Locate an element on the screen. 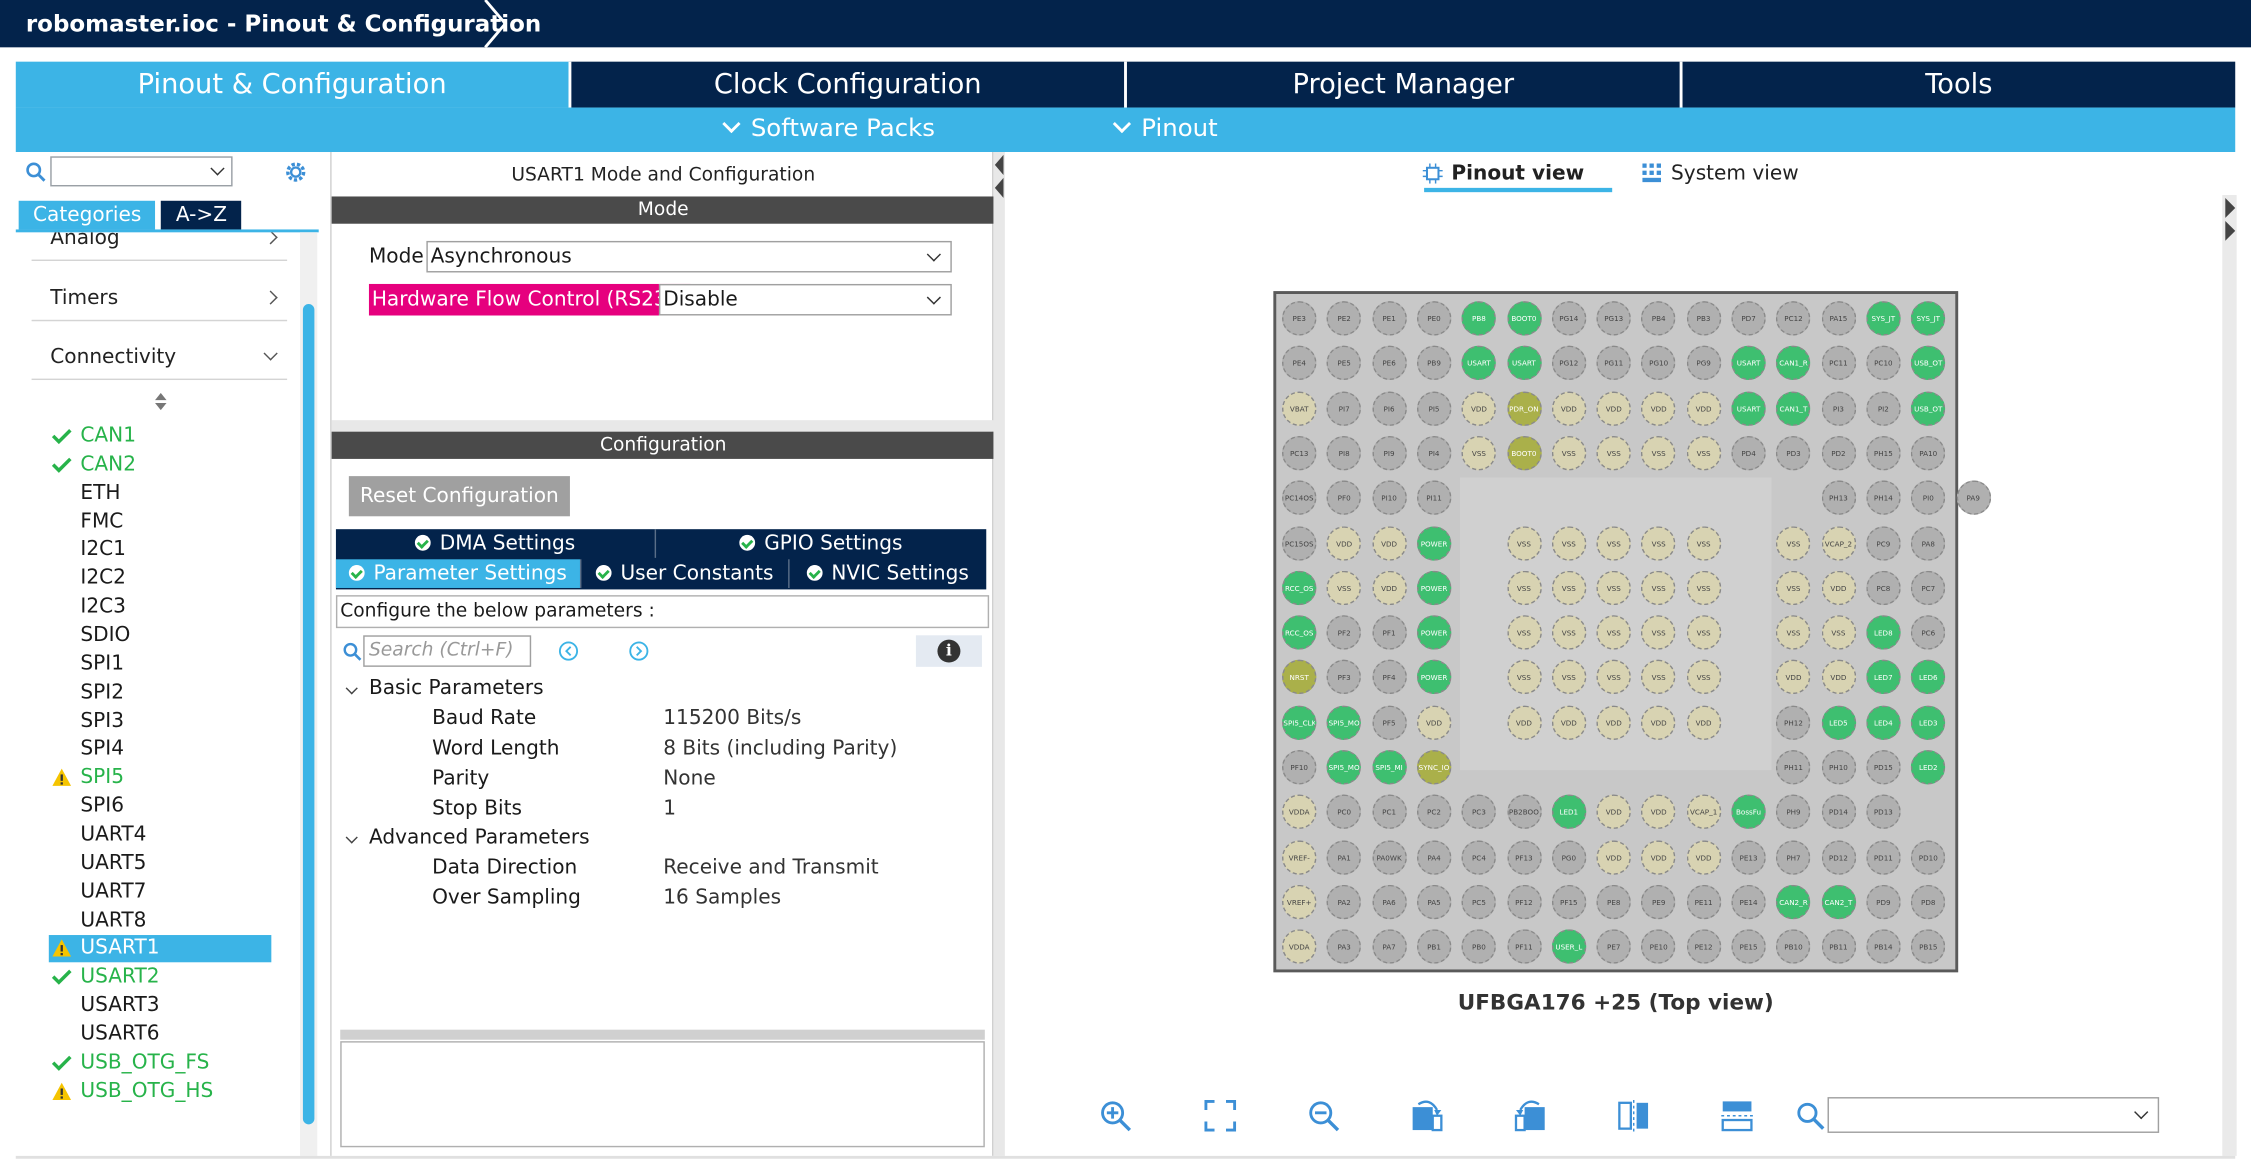  right-scrollbar is located at coordinates (2229, 675).